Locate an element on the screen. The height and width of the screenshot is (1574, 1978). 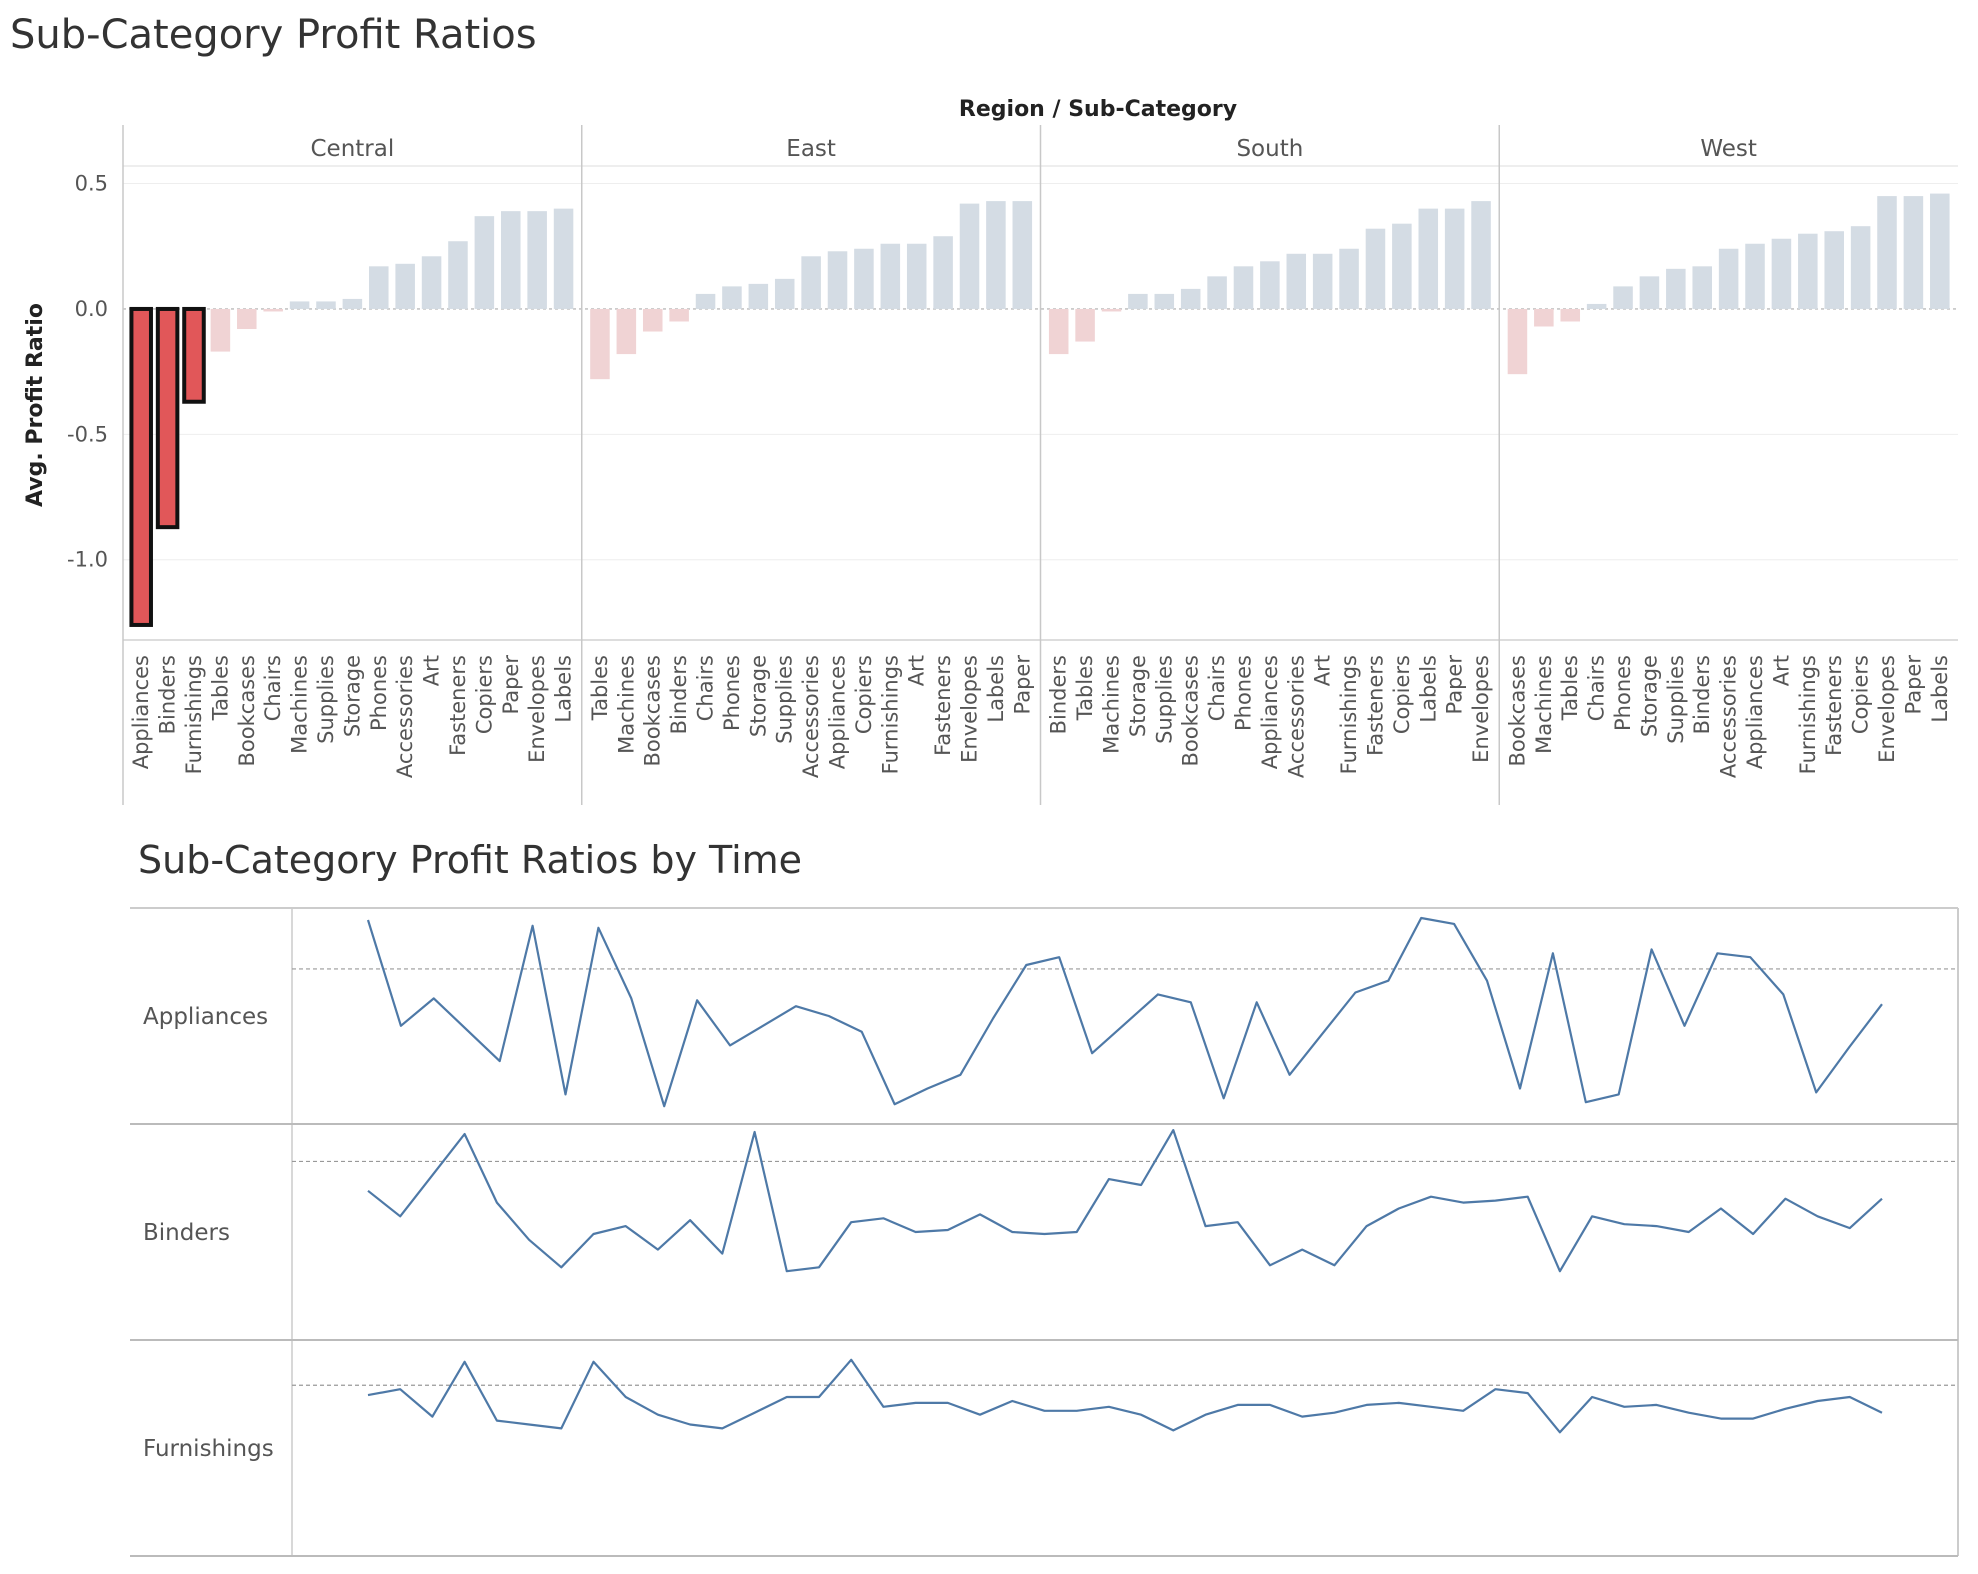
x-label-central-phones: Phones is located at coordinates (379, 693).